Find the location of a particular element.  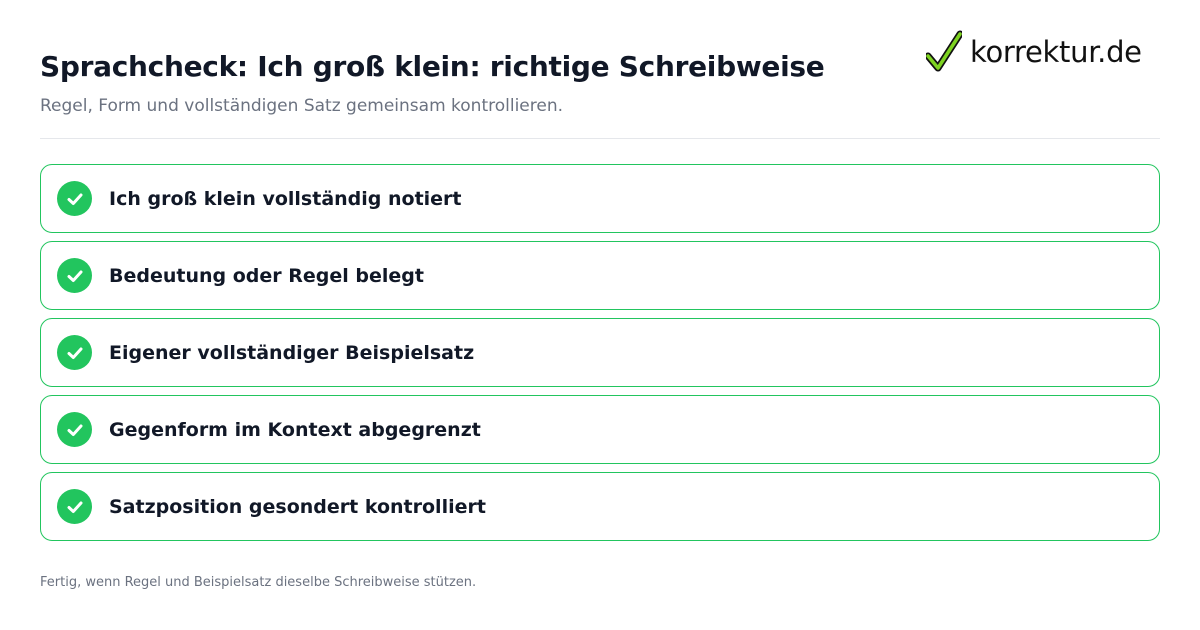

checklist-item-label: Eigener vollständiger Beispielsatz is located at coordinates (292, 352).